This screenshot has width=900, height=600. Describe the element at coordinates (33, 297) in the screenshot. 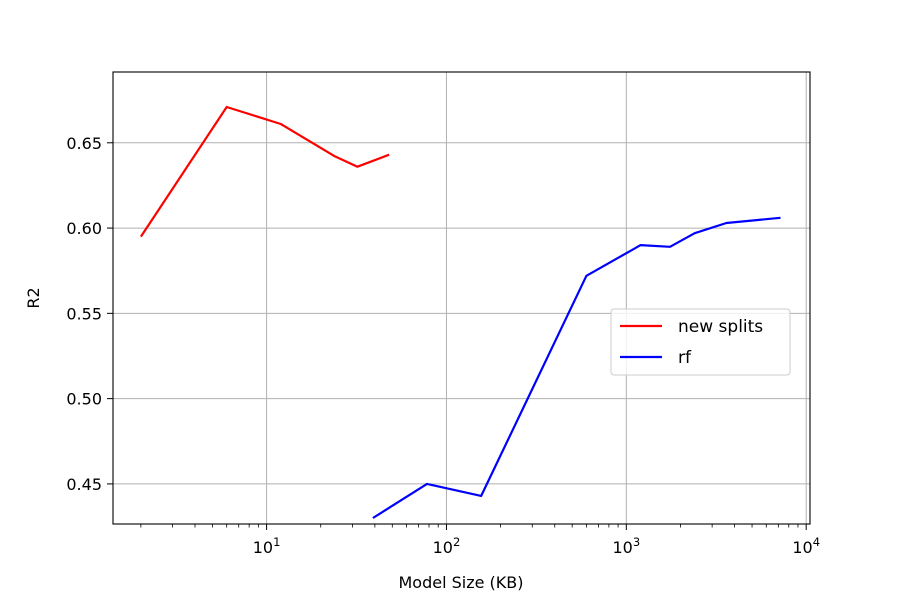

I see `y-axis-label: R2` at that location.